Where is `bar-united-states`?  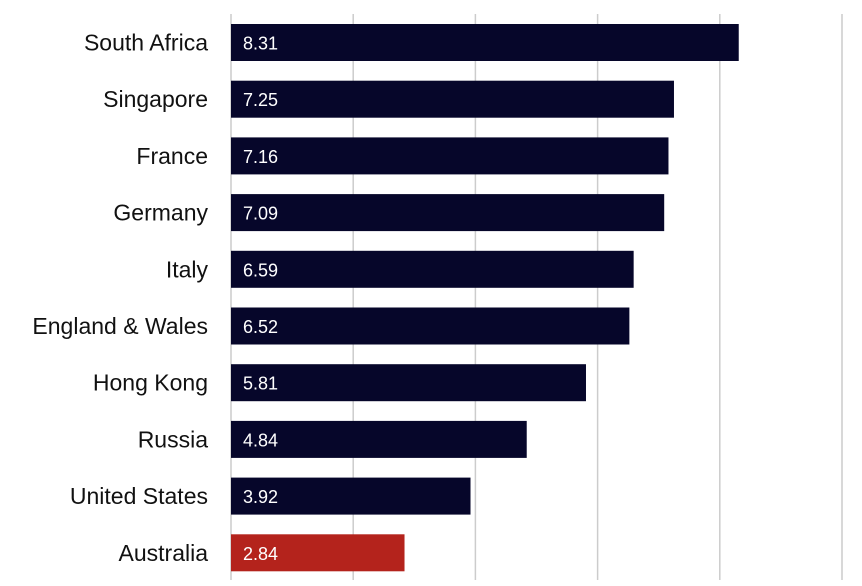
bar-united-states is located at coordinates (351, 496).